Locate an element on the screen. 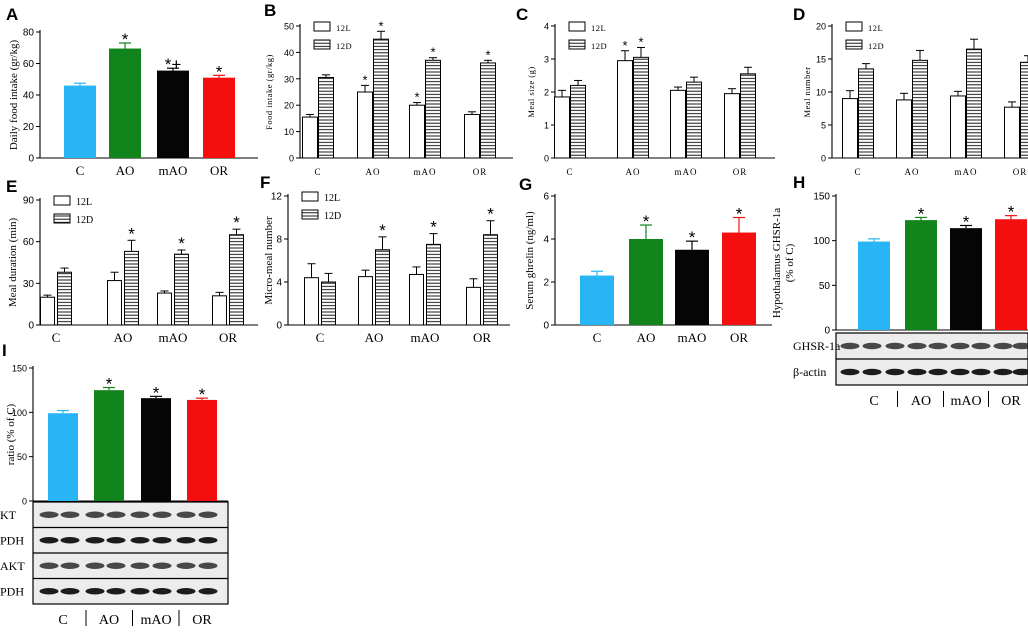  panel-label-h: H is located at coordinates (799, 182).